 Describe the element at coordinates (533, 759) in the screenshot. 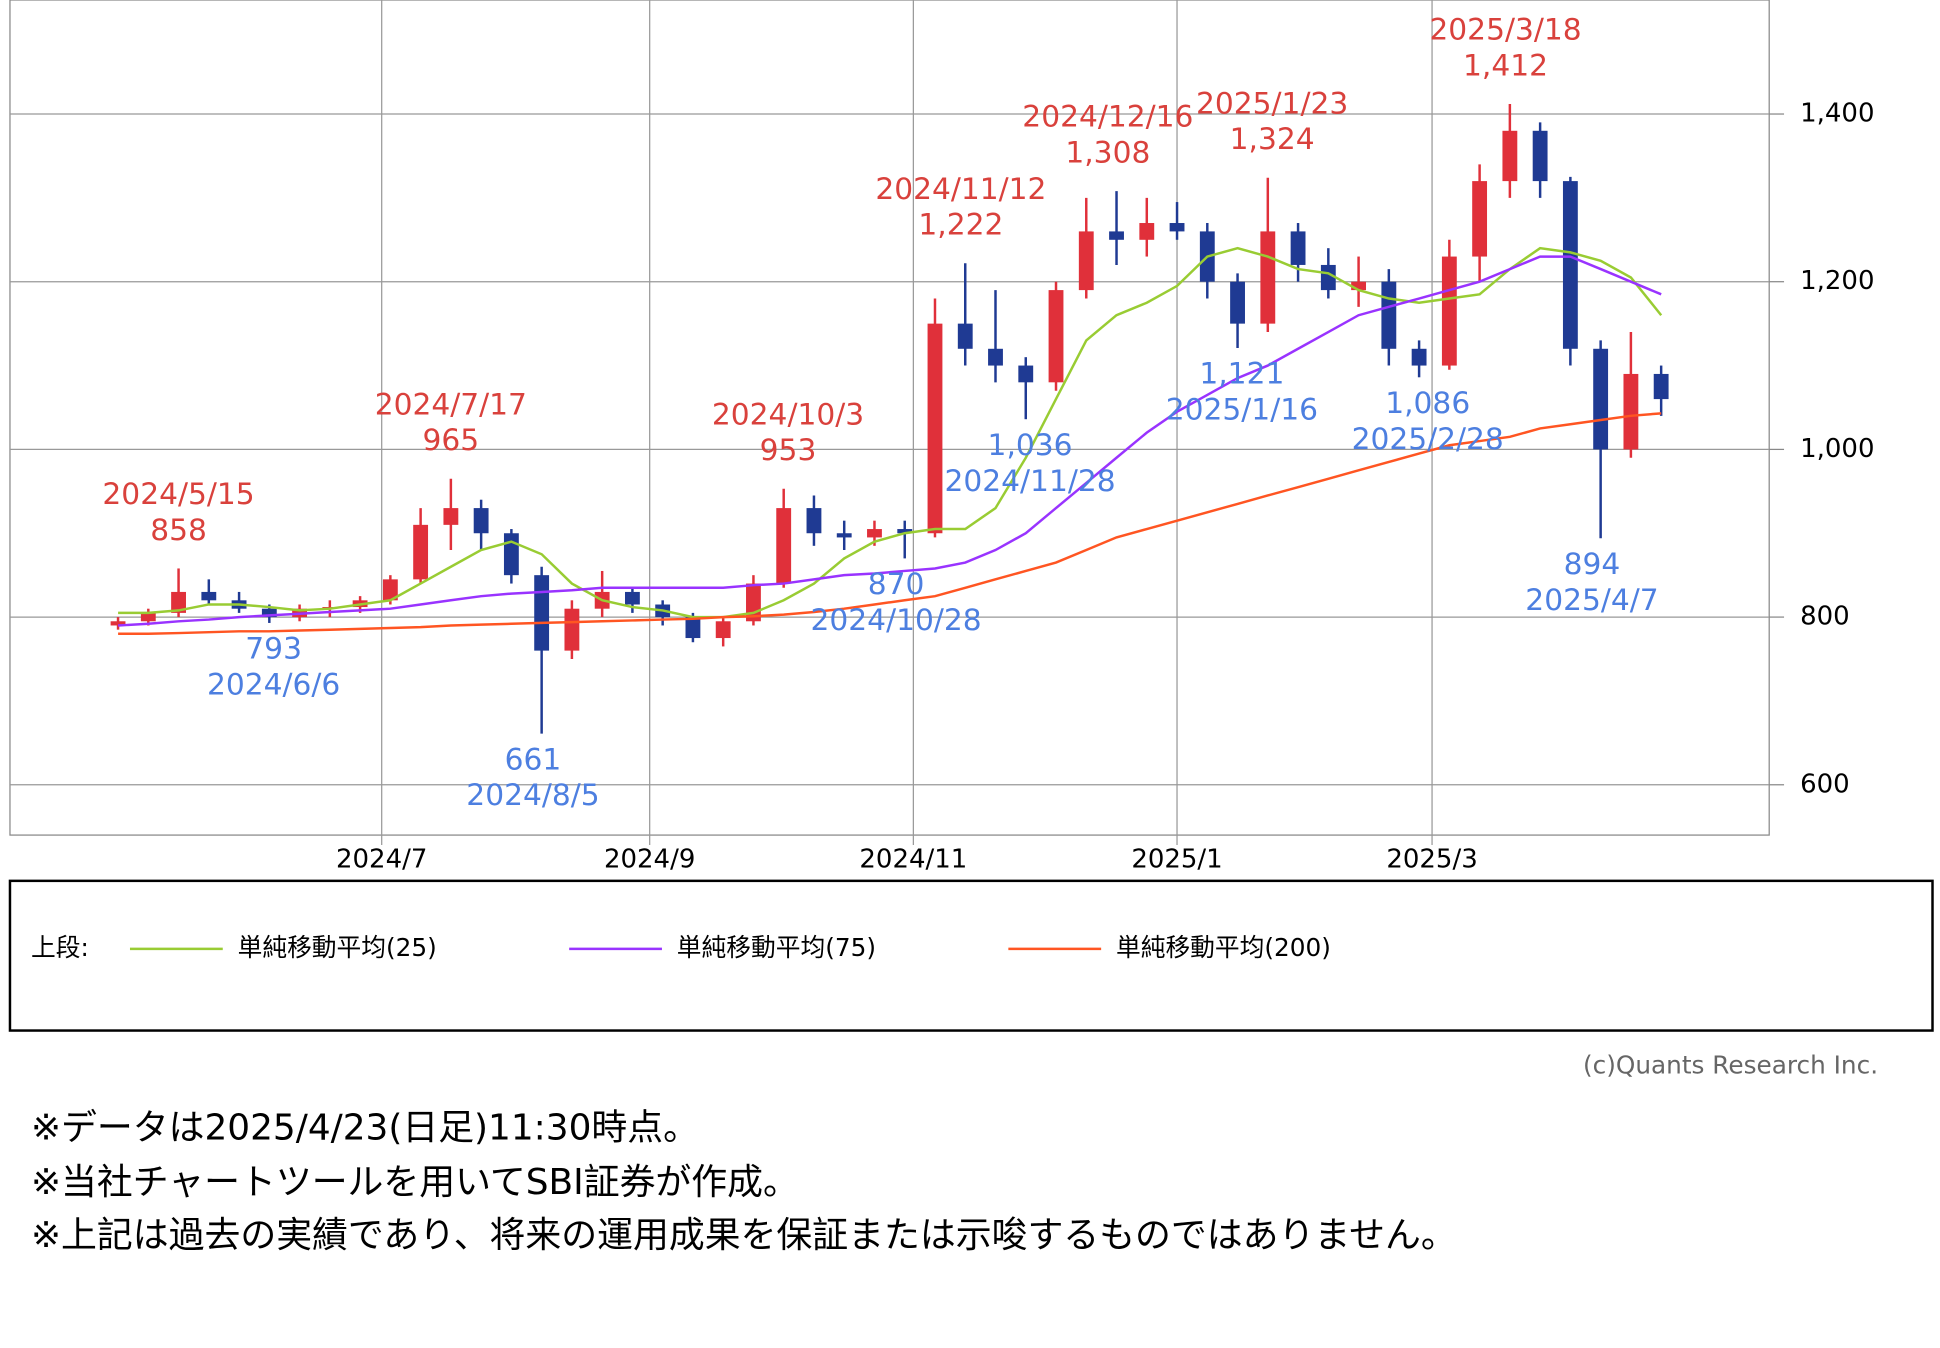

I see `annotation-value: 661` at that location.